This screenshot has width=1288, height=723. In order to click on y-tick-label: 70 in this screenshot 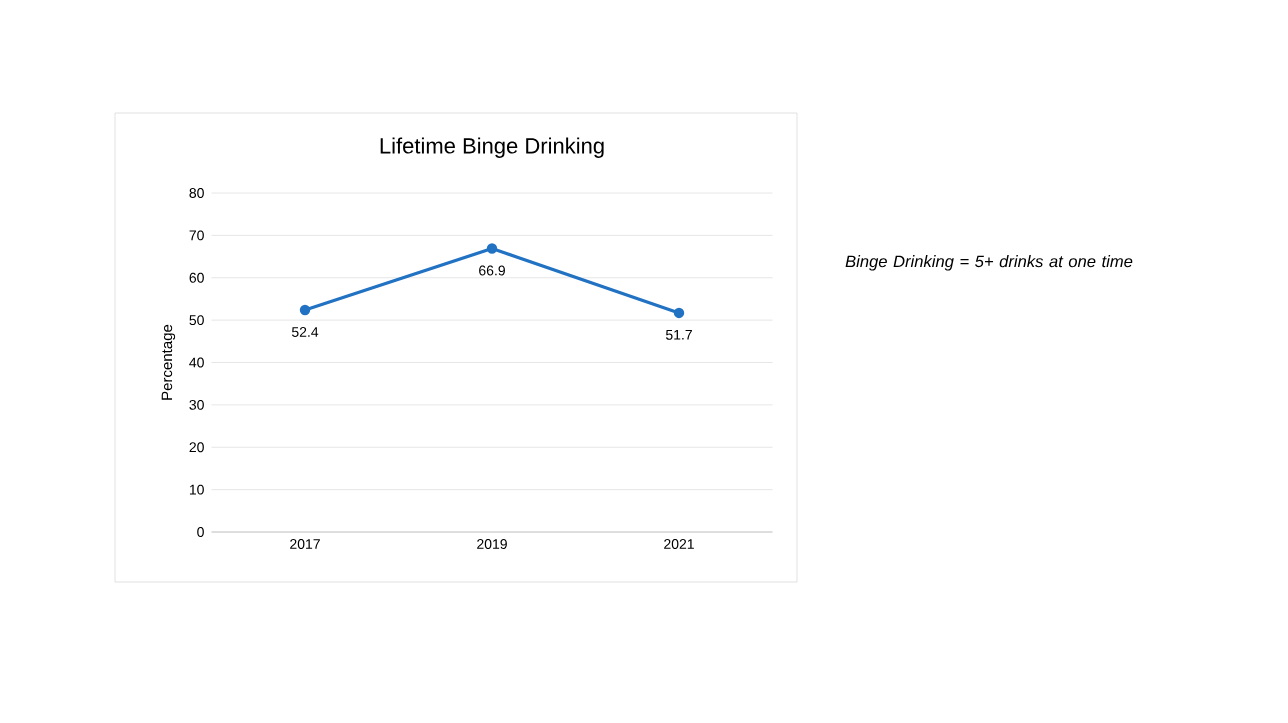, I will do `click(196, 235)`.